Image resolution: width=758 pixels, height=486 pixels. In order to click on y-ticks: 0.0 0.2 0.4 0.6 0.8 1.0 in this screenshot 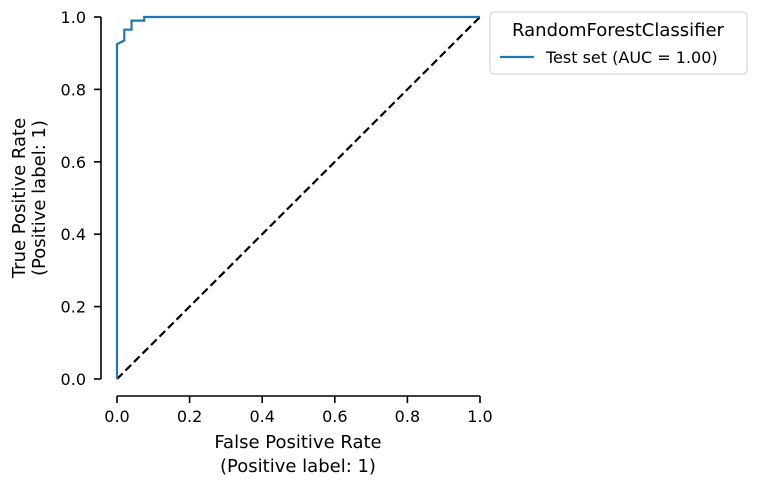, I will do `click(81, 198)`.